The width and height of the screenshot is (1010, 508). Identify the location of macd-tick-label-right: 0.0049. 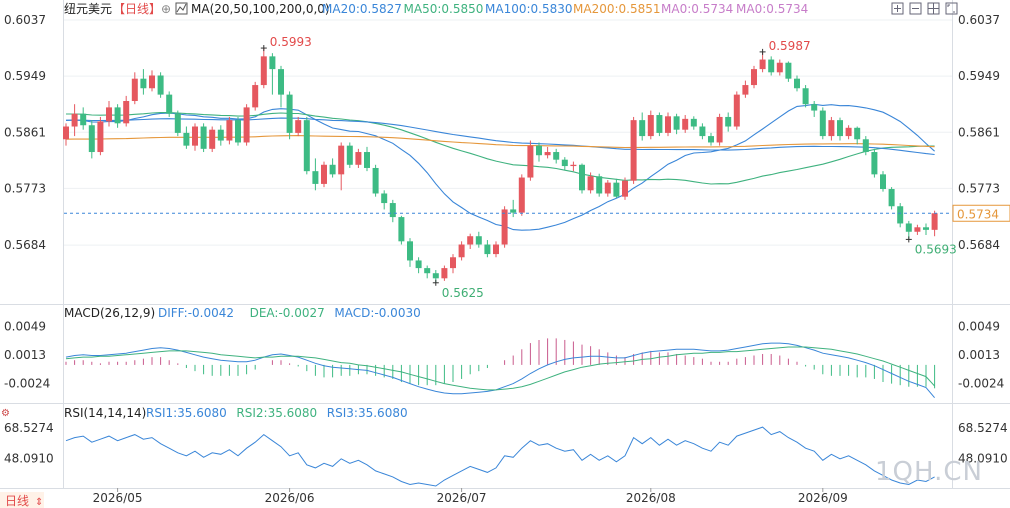
(979, 327).